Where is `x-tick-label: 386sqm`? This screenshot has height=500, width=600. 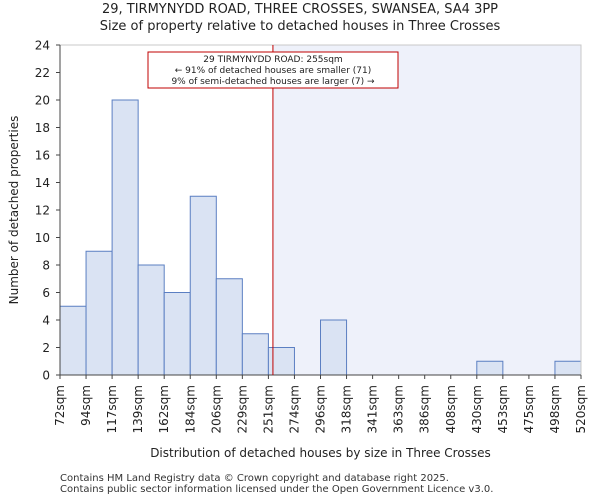
x-tick-label: 386sqm is located at coordinates (425, 409).